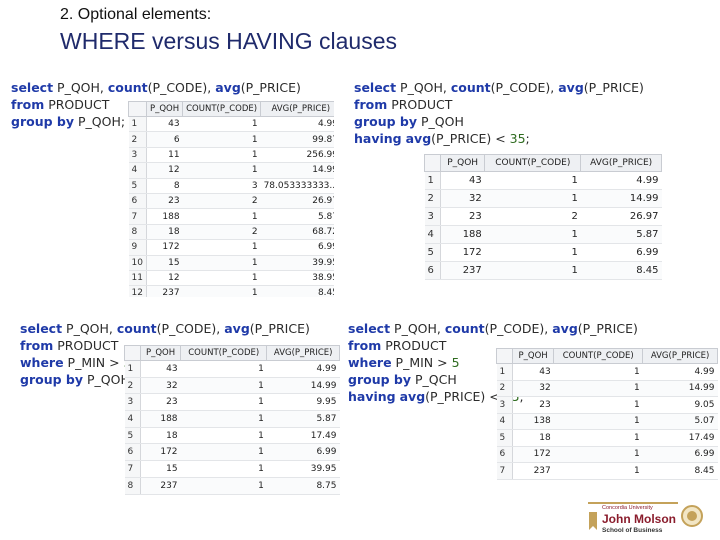 The image size is (720, 540). Describe the element at coordinates (232, 469) in the screenshot. I see `table-row: 7 15 1 39.95` at that location.